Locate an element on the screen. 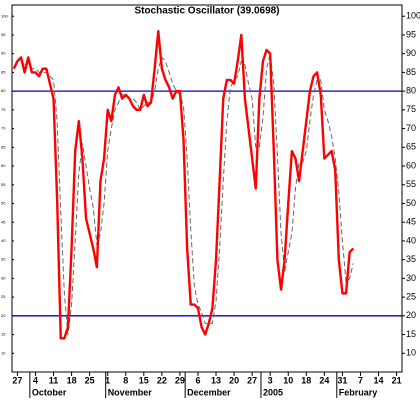 Image resolution: width=420 pixels, height=400 pixels. x-tick-label: 10 is located at coordinates (288, 380).